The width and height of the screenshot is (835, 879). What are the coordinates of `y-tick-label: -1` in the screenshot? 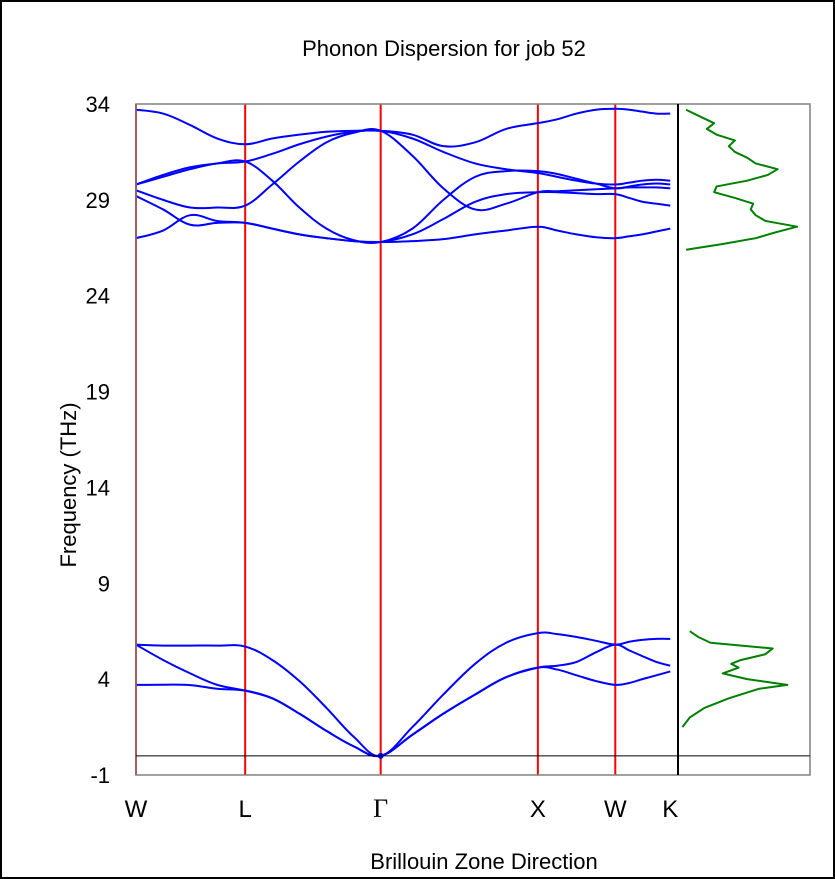 It's located at (100, 775).